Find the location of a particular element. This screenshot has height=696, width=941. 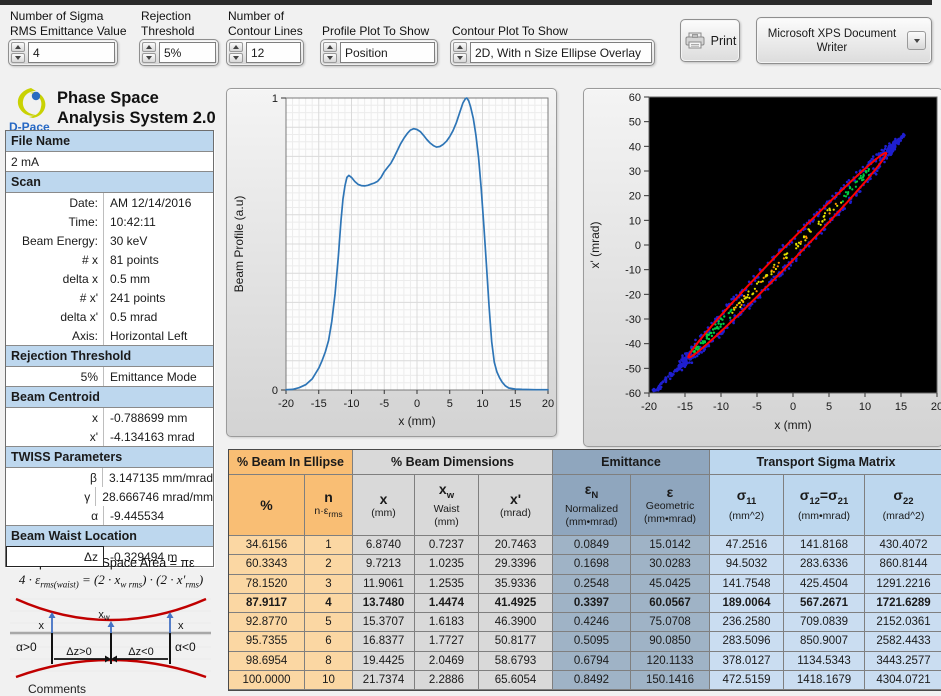

column-header: ε Geometric (mm•mrad) is located at coordinates (670, 505).